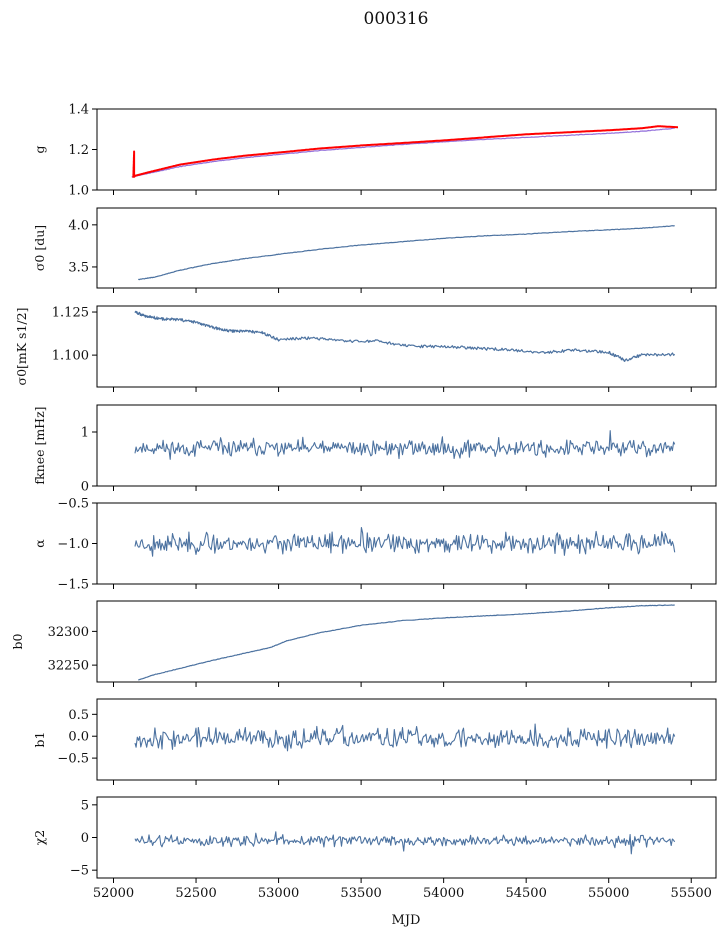 This screenshot has height=936, width=725. Describe the element at coordinates (39, 543) in the screenshot. I see `y-axis-label: α` at that location.